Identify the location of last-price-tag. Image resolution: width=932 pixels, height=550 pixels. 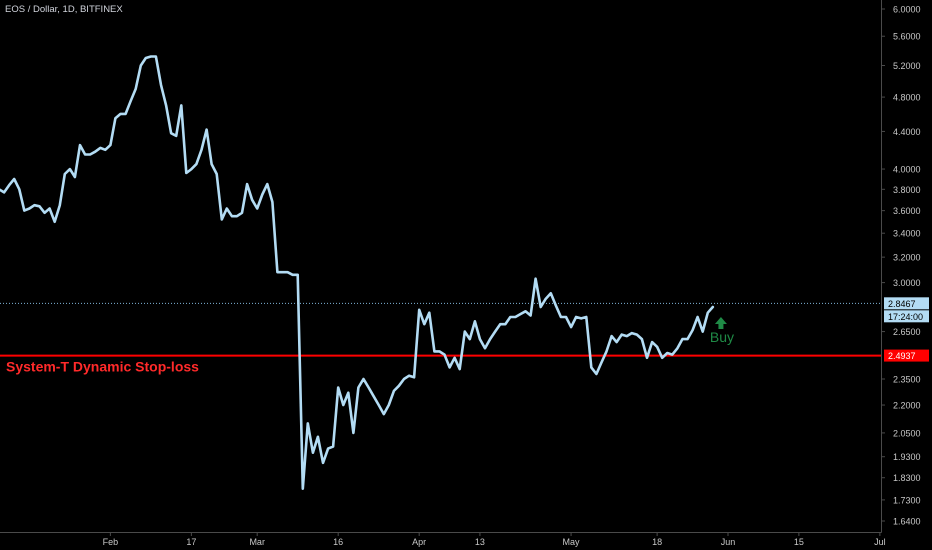
(906, 303).